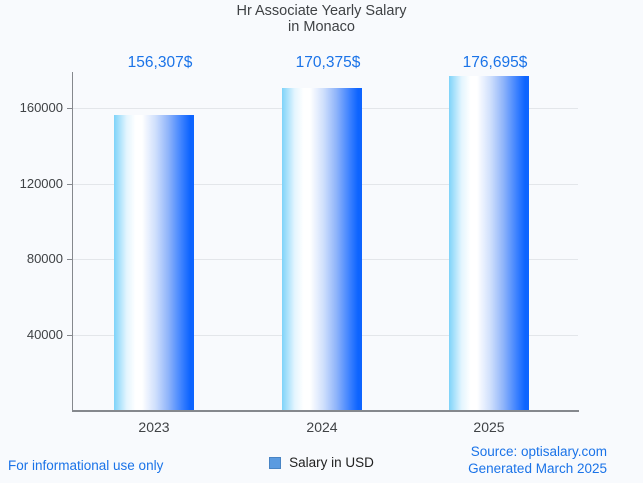 The height and width of the screenshot is (483, 643). Describe the element at coordinates (489, 243) in the screenshot. I see `bar-2025` at that location.